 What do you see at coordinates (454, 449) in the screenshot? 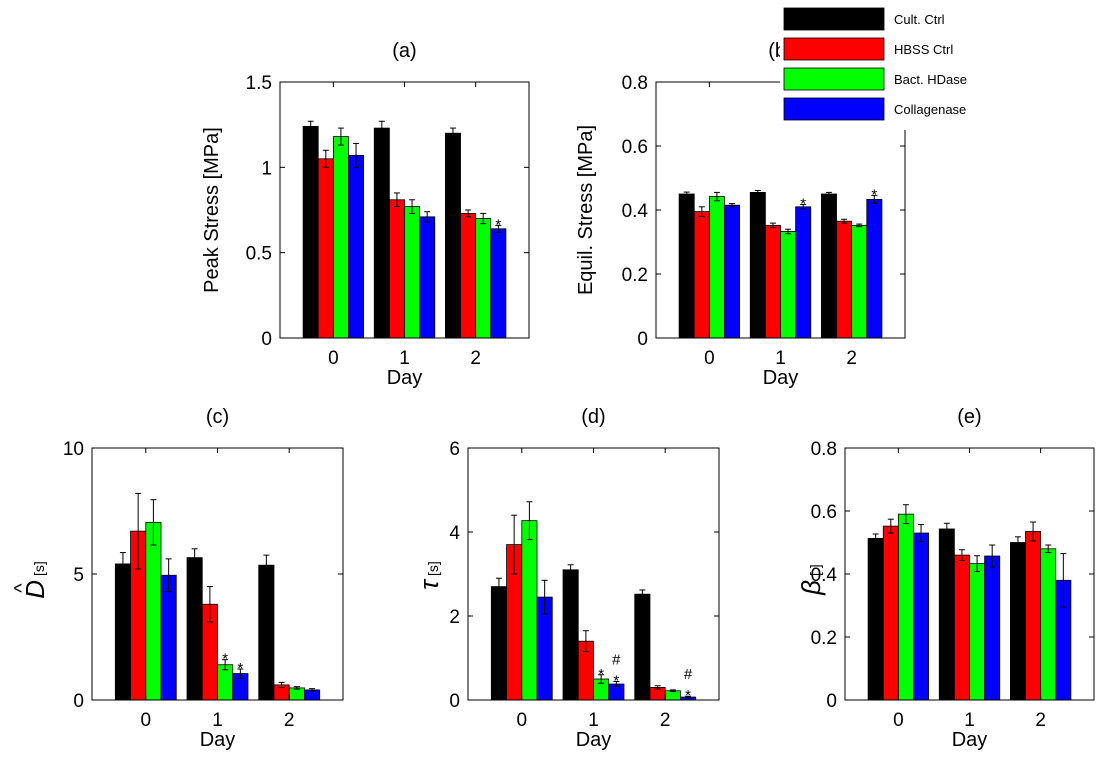
I see `y-tick-label: 6` at bounding box center [454, 449].